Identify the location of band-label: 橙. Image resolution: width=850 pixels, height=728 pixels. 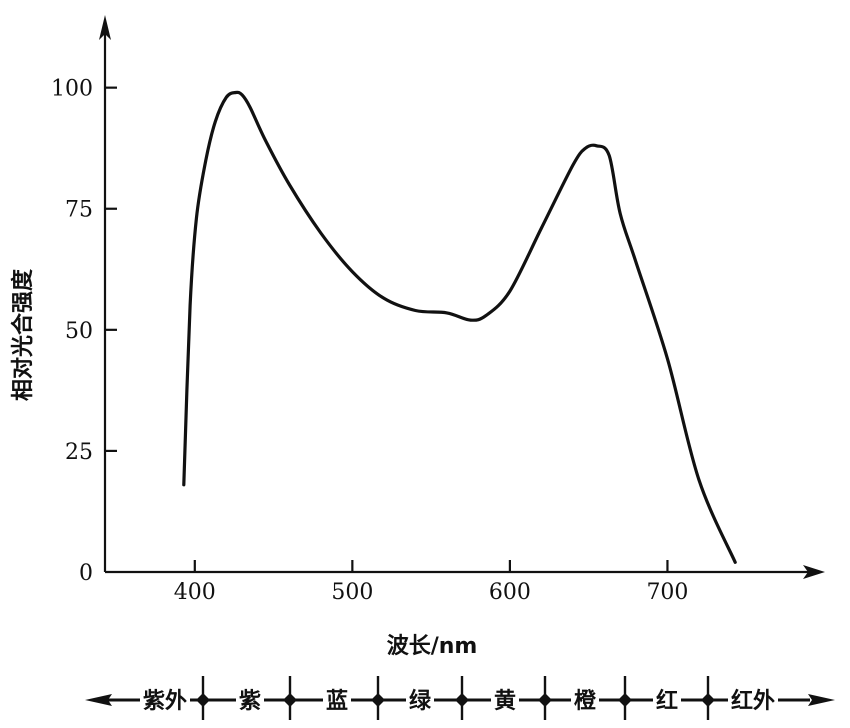
(585, 701).